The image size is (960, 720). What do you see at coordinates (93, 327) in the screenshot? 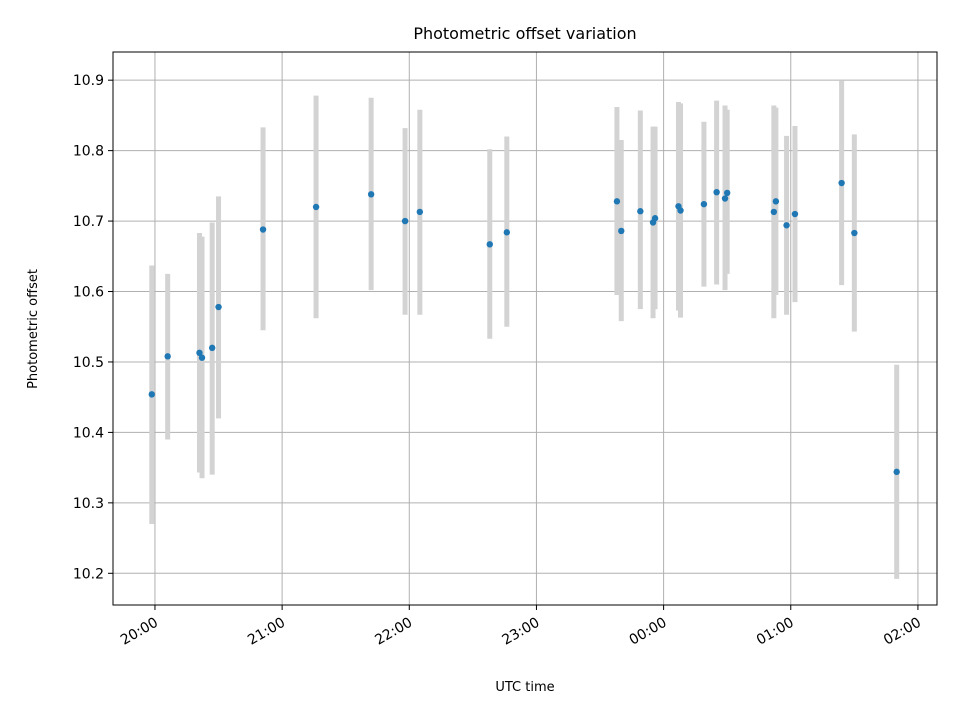
I see `y-axis-ticks: 10.2 10.3 10.4 10.5 10.6 10.7 10.8 10.9` at bounding box center [93, 327].